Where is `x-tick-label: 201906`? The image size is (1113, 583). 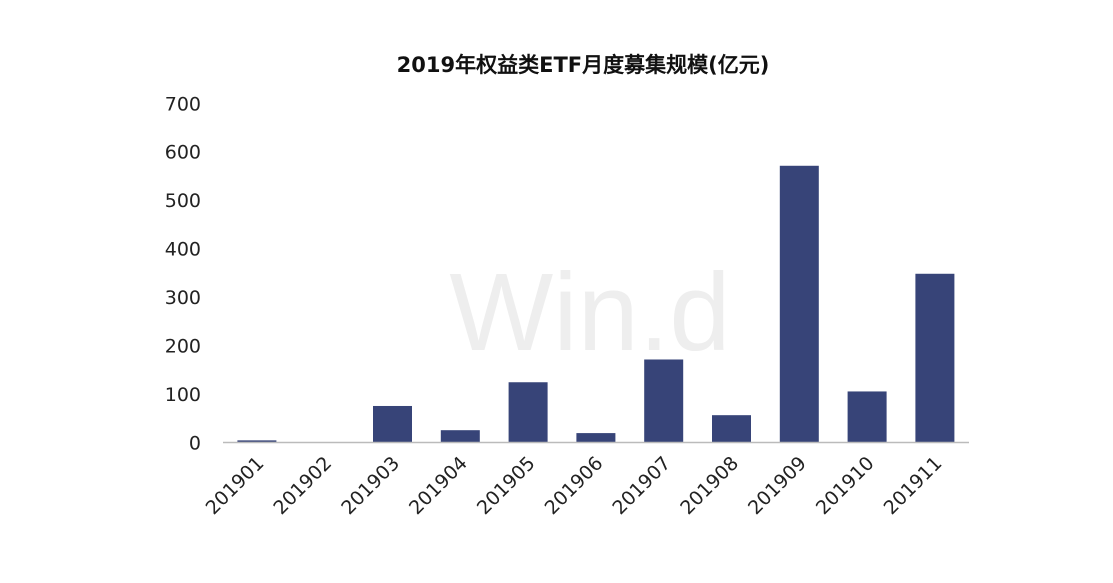 x-tick-label: 201906 is located at coordinates (574, 485).